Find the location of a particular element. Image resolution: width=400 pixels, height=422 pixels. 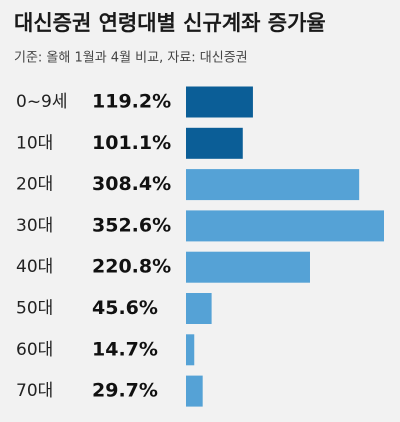

value-label: 119.2% is located at coordinates (131, 102).